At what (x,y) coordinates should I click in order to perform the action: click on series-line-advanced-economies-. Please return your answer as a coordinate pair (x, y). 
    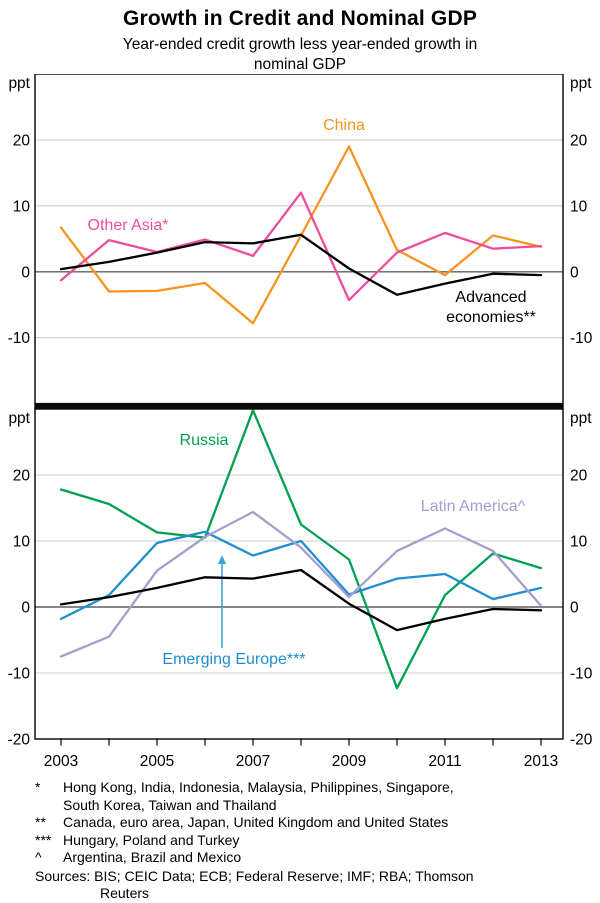
    Looking at the image, I should click on (301, 264).